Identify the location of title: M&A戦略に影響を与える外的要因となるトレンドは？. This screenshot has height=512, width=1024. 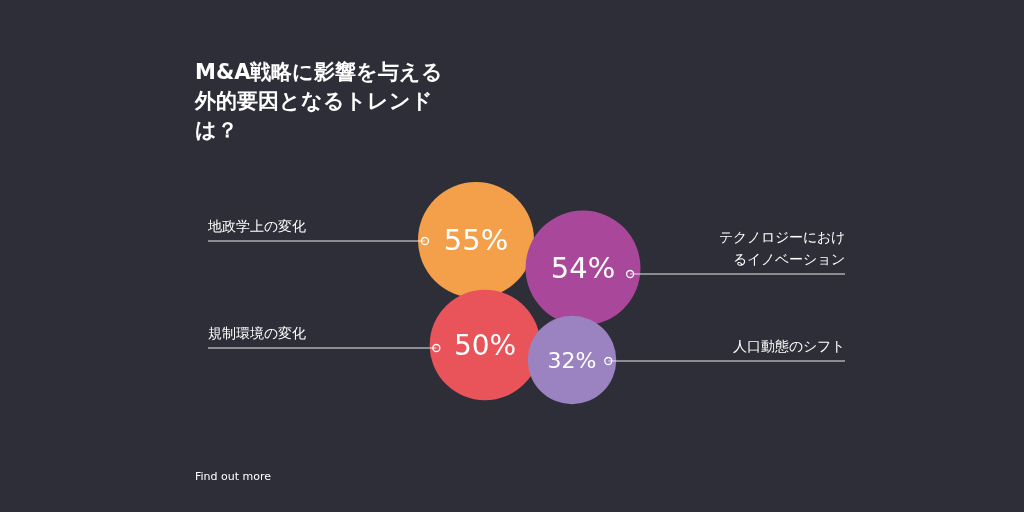
(320, 101).